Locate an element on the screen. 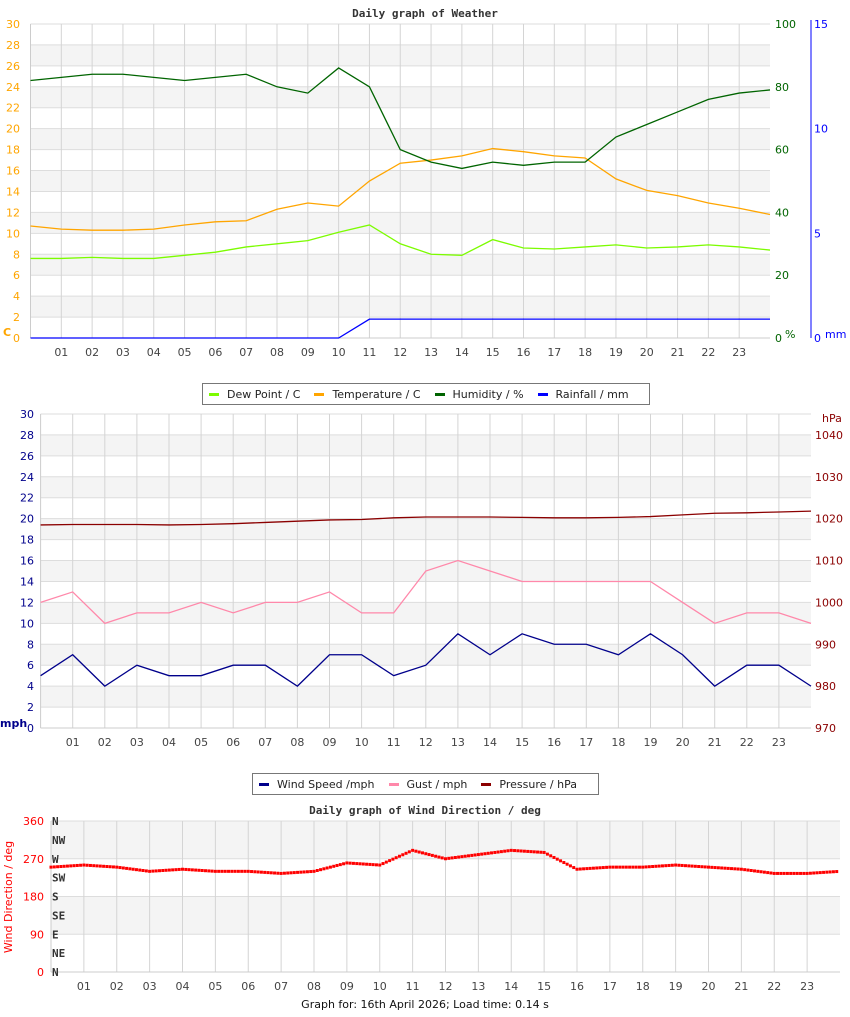  x-tick-label: 15 is located at coordinates (544, 986).